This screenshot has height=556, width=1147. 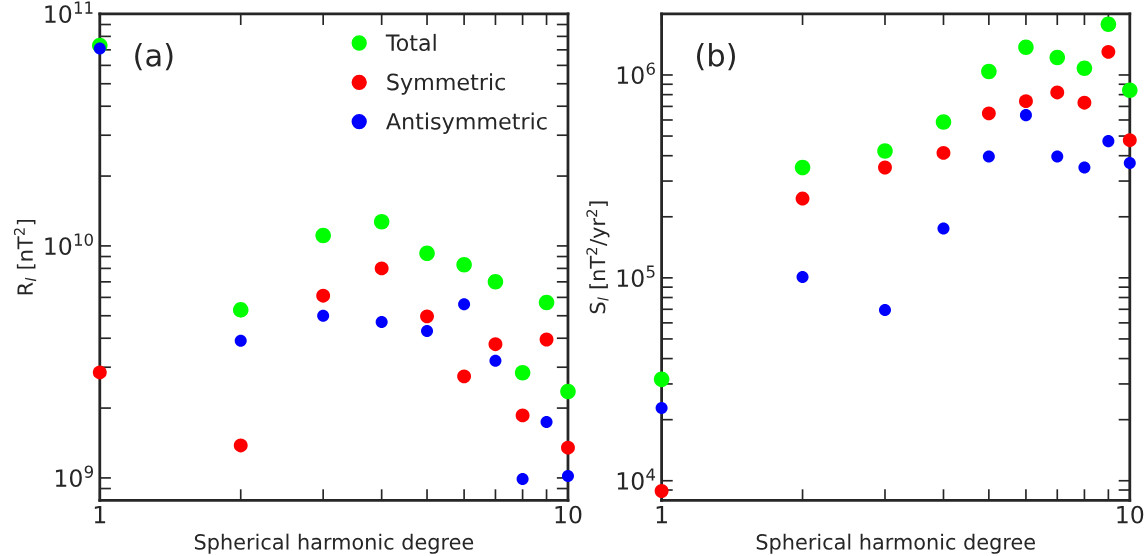 What do you see at coordinates (466, 123) in the screenshot?
I see `legend-label: Antisymmetric` at bounding box center [466, 123].